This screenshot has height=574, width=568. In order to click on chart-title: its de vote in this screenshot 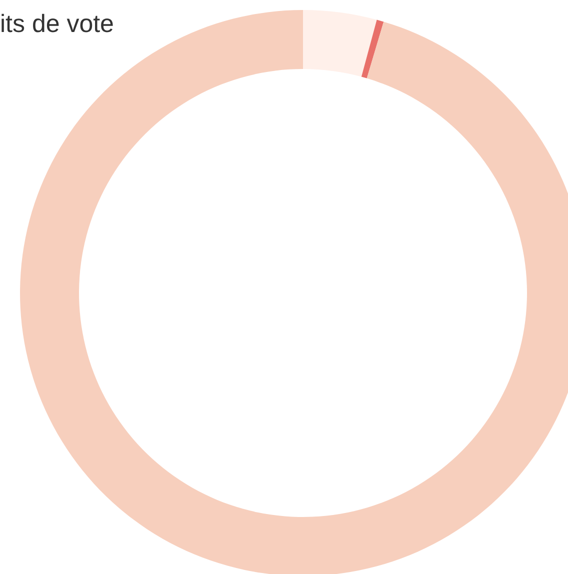, I will do `click(57, 24)`.